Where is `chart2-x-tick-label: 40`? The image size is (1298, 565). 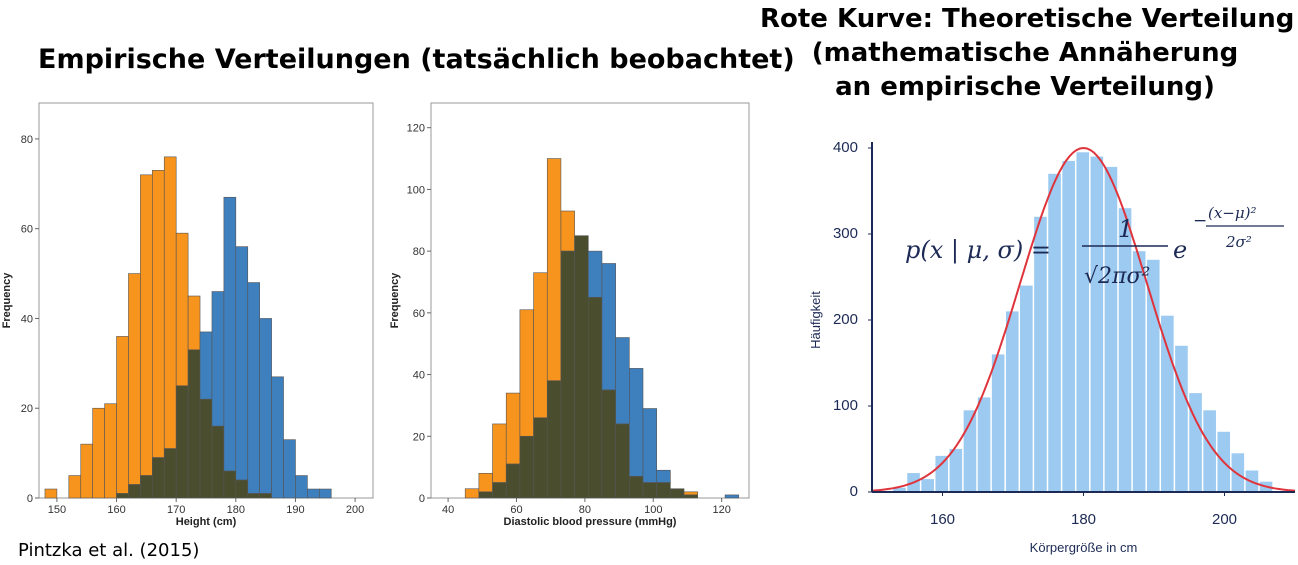 chart2-x-tick-label: 40 is located at coordinates (448, 510).